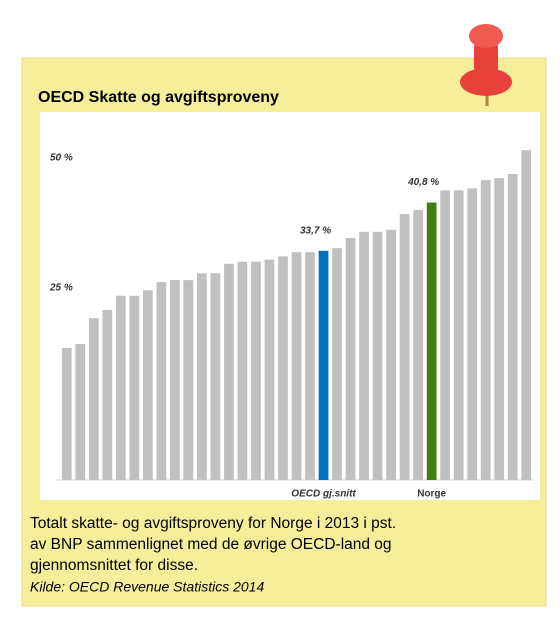  I want to click on x-tick-label: OECD gj.snitt, so click(323, 494).